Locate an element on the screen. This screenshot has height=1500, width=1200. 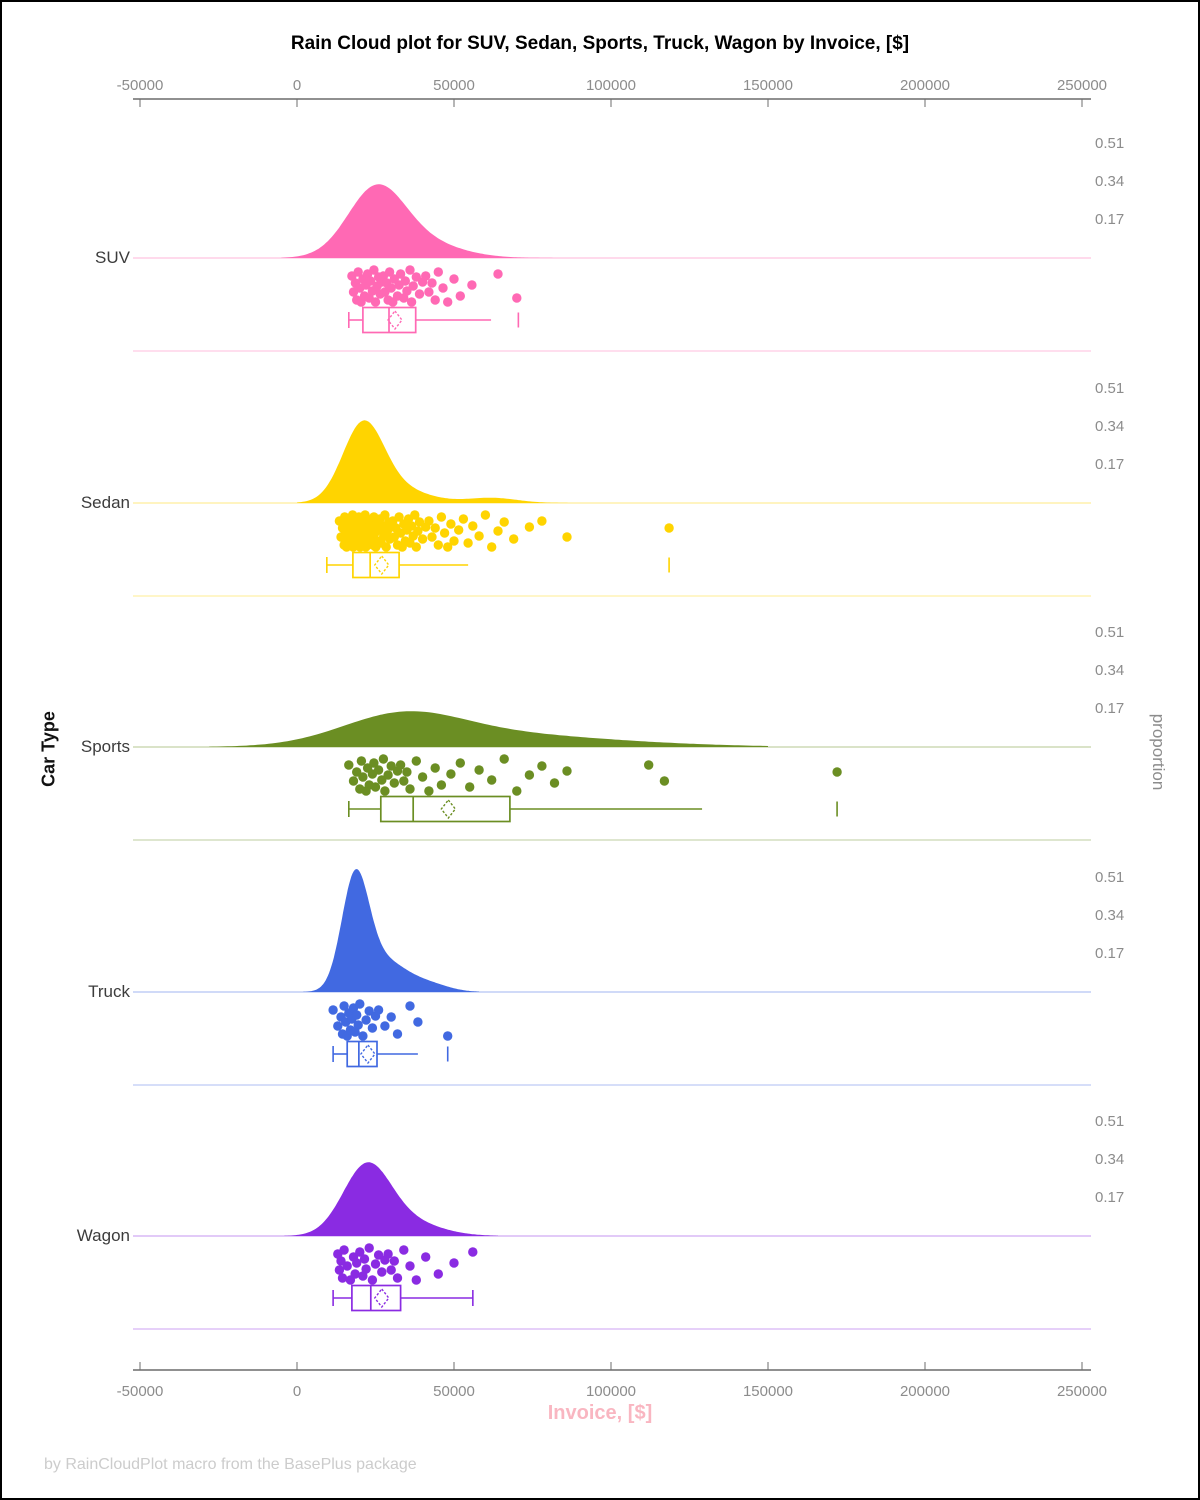
x-ticklabel-bottom: 250000 is located at coordinates (1082, 1391).